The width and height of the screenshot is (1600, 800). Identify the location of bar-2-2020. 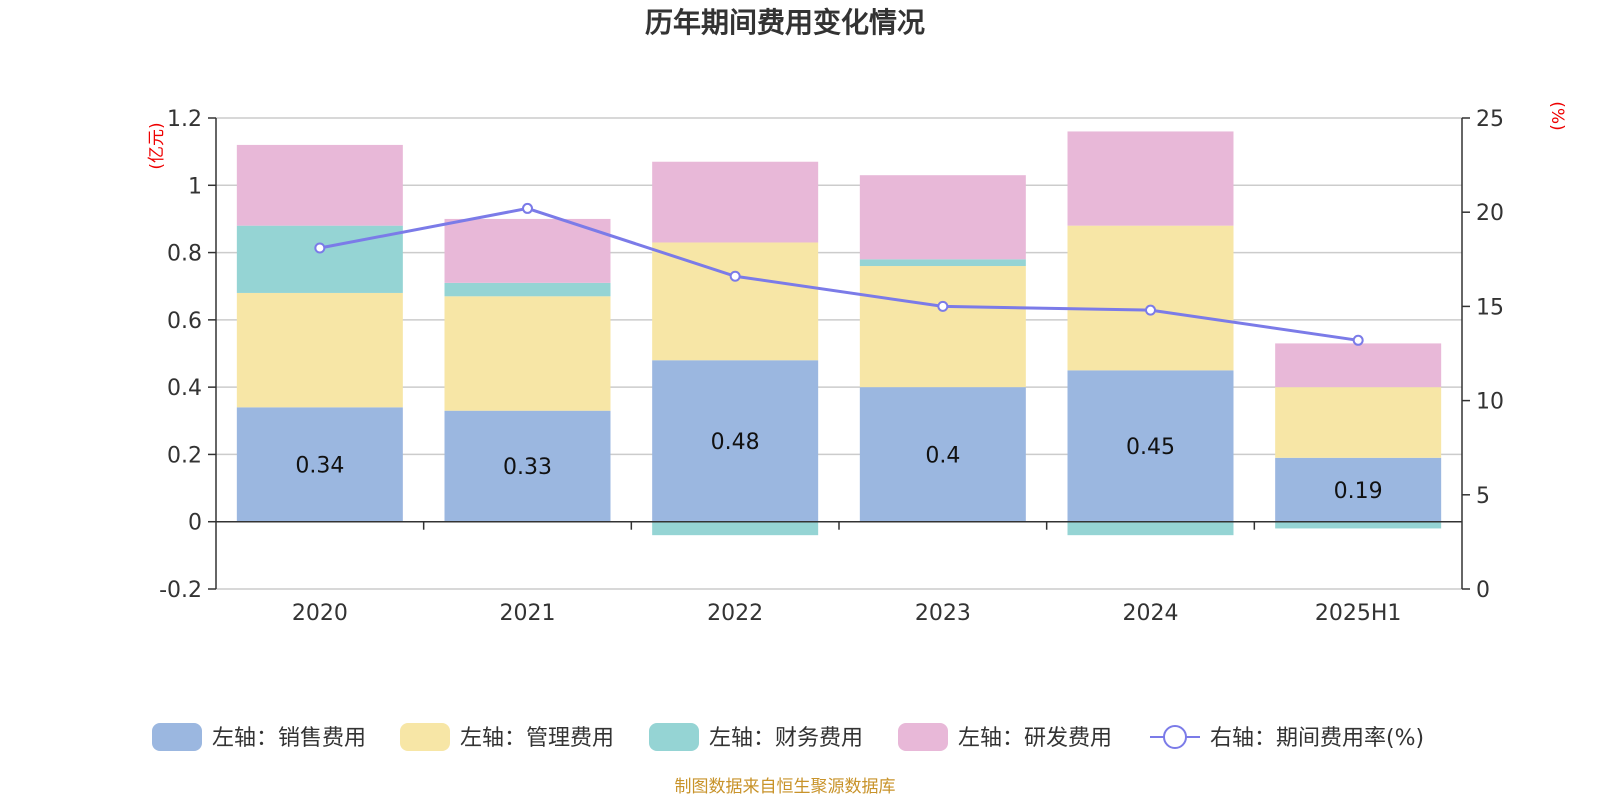
(319, 350).